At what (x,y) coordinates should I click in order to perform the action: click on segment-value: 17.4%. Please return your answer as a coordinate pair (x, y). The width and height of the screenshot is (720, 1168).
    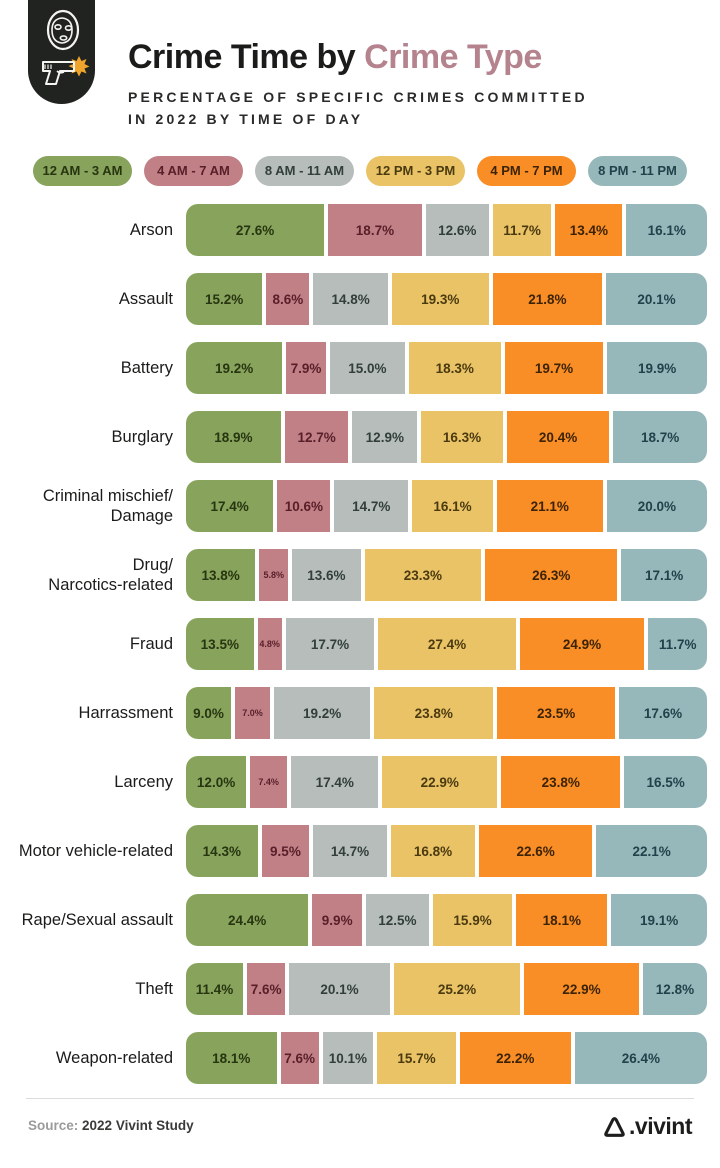
    Looking at the image, I should click on (334, 782).